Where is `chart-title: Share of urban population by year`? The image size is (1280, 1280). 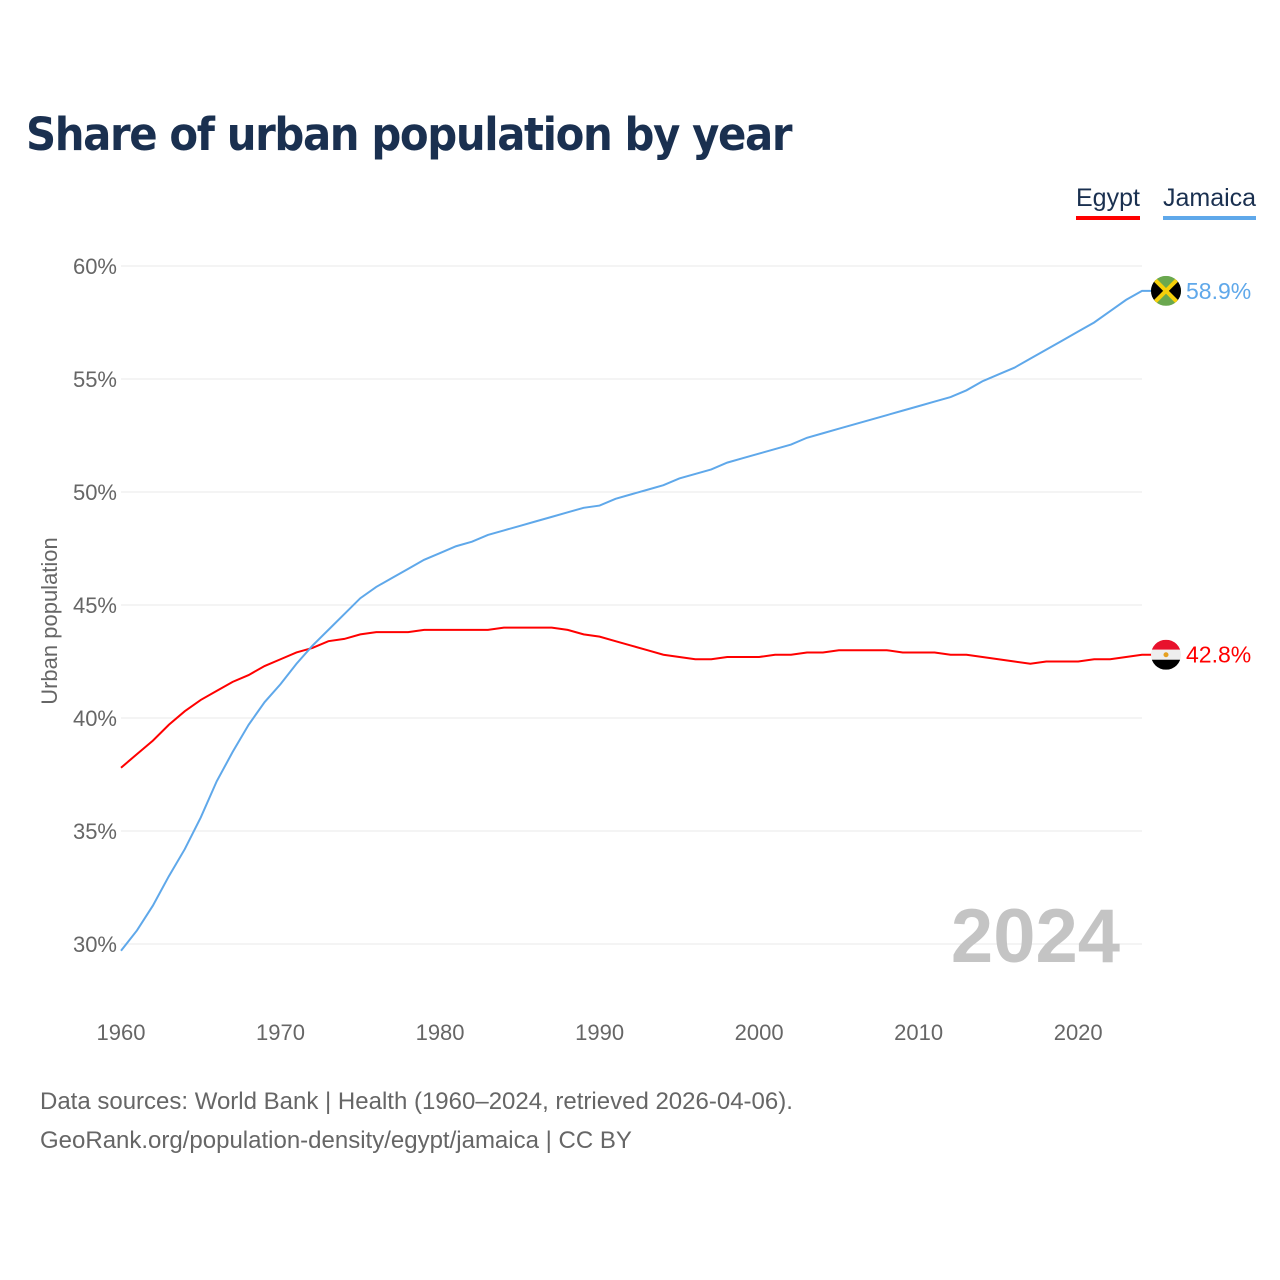 chart-title: Share of urban population by year is located at coordinates (409, 134).